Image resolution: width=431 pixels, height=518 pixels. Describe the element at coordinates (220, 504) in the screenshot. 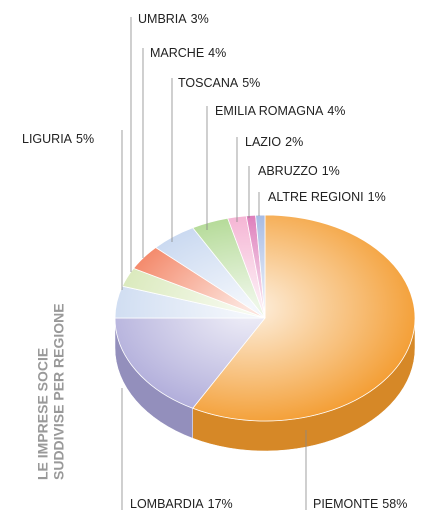

I see `slice-value-label: 17%` at that location.